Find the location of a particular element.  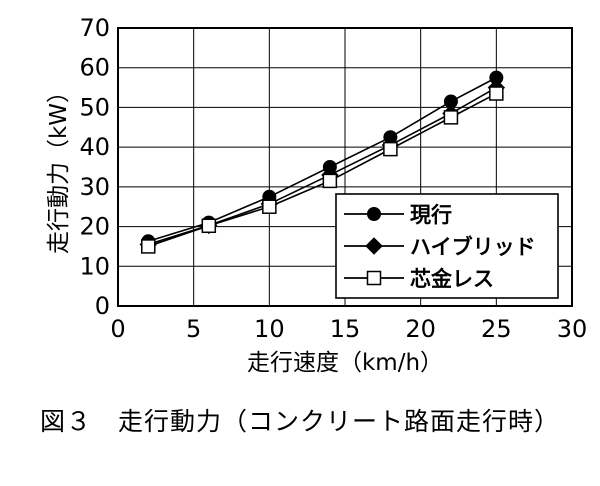

legend-entry: 芯金レス is located at coordinates (419, 279).